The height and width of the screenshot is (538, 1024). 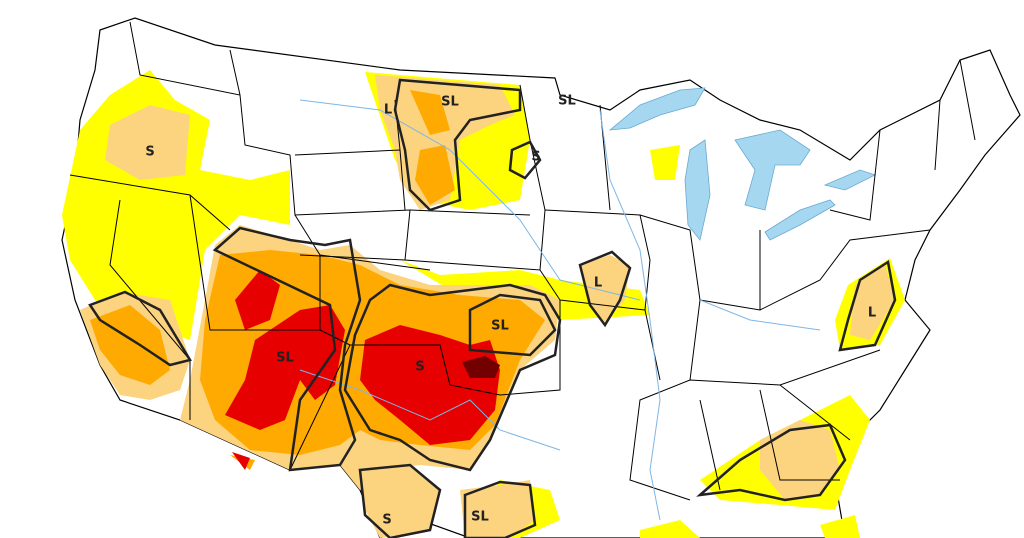 I want to click on great-lakes, so click(x=742, y=164).